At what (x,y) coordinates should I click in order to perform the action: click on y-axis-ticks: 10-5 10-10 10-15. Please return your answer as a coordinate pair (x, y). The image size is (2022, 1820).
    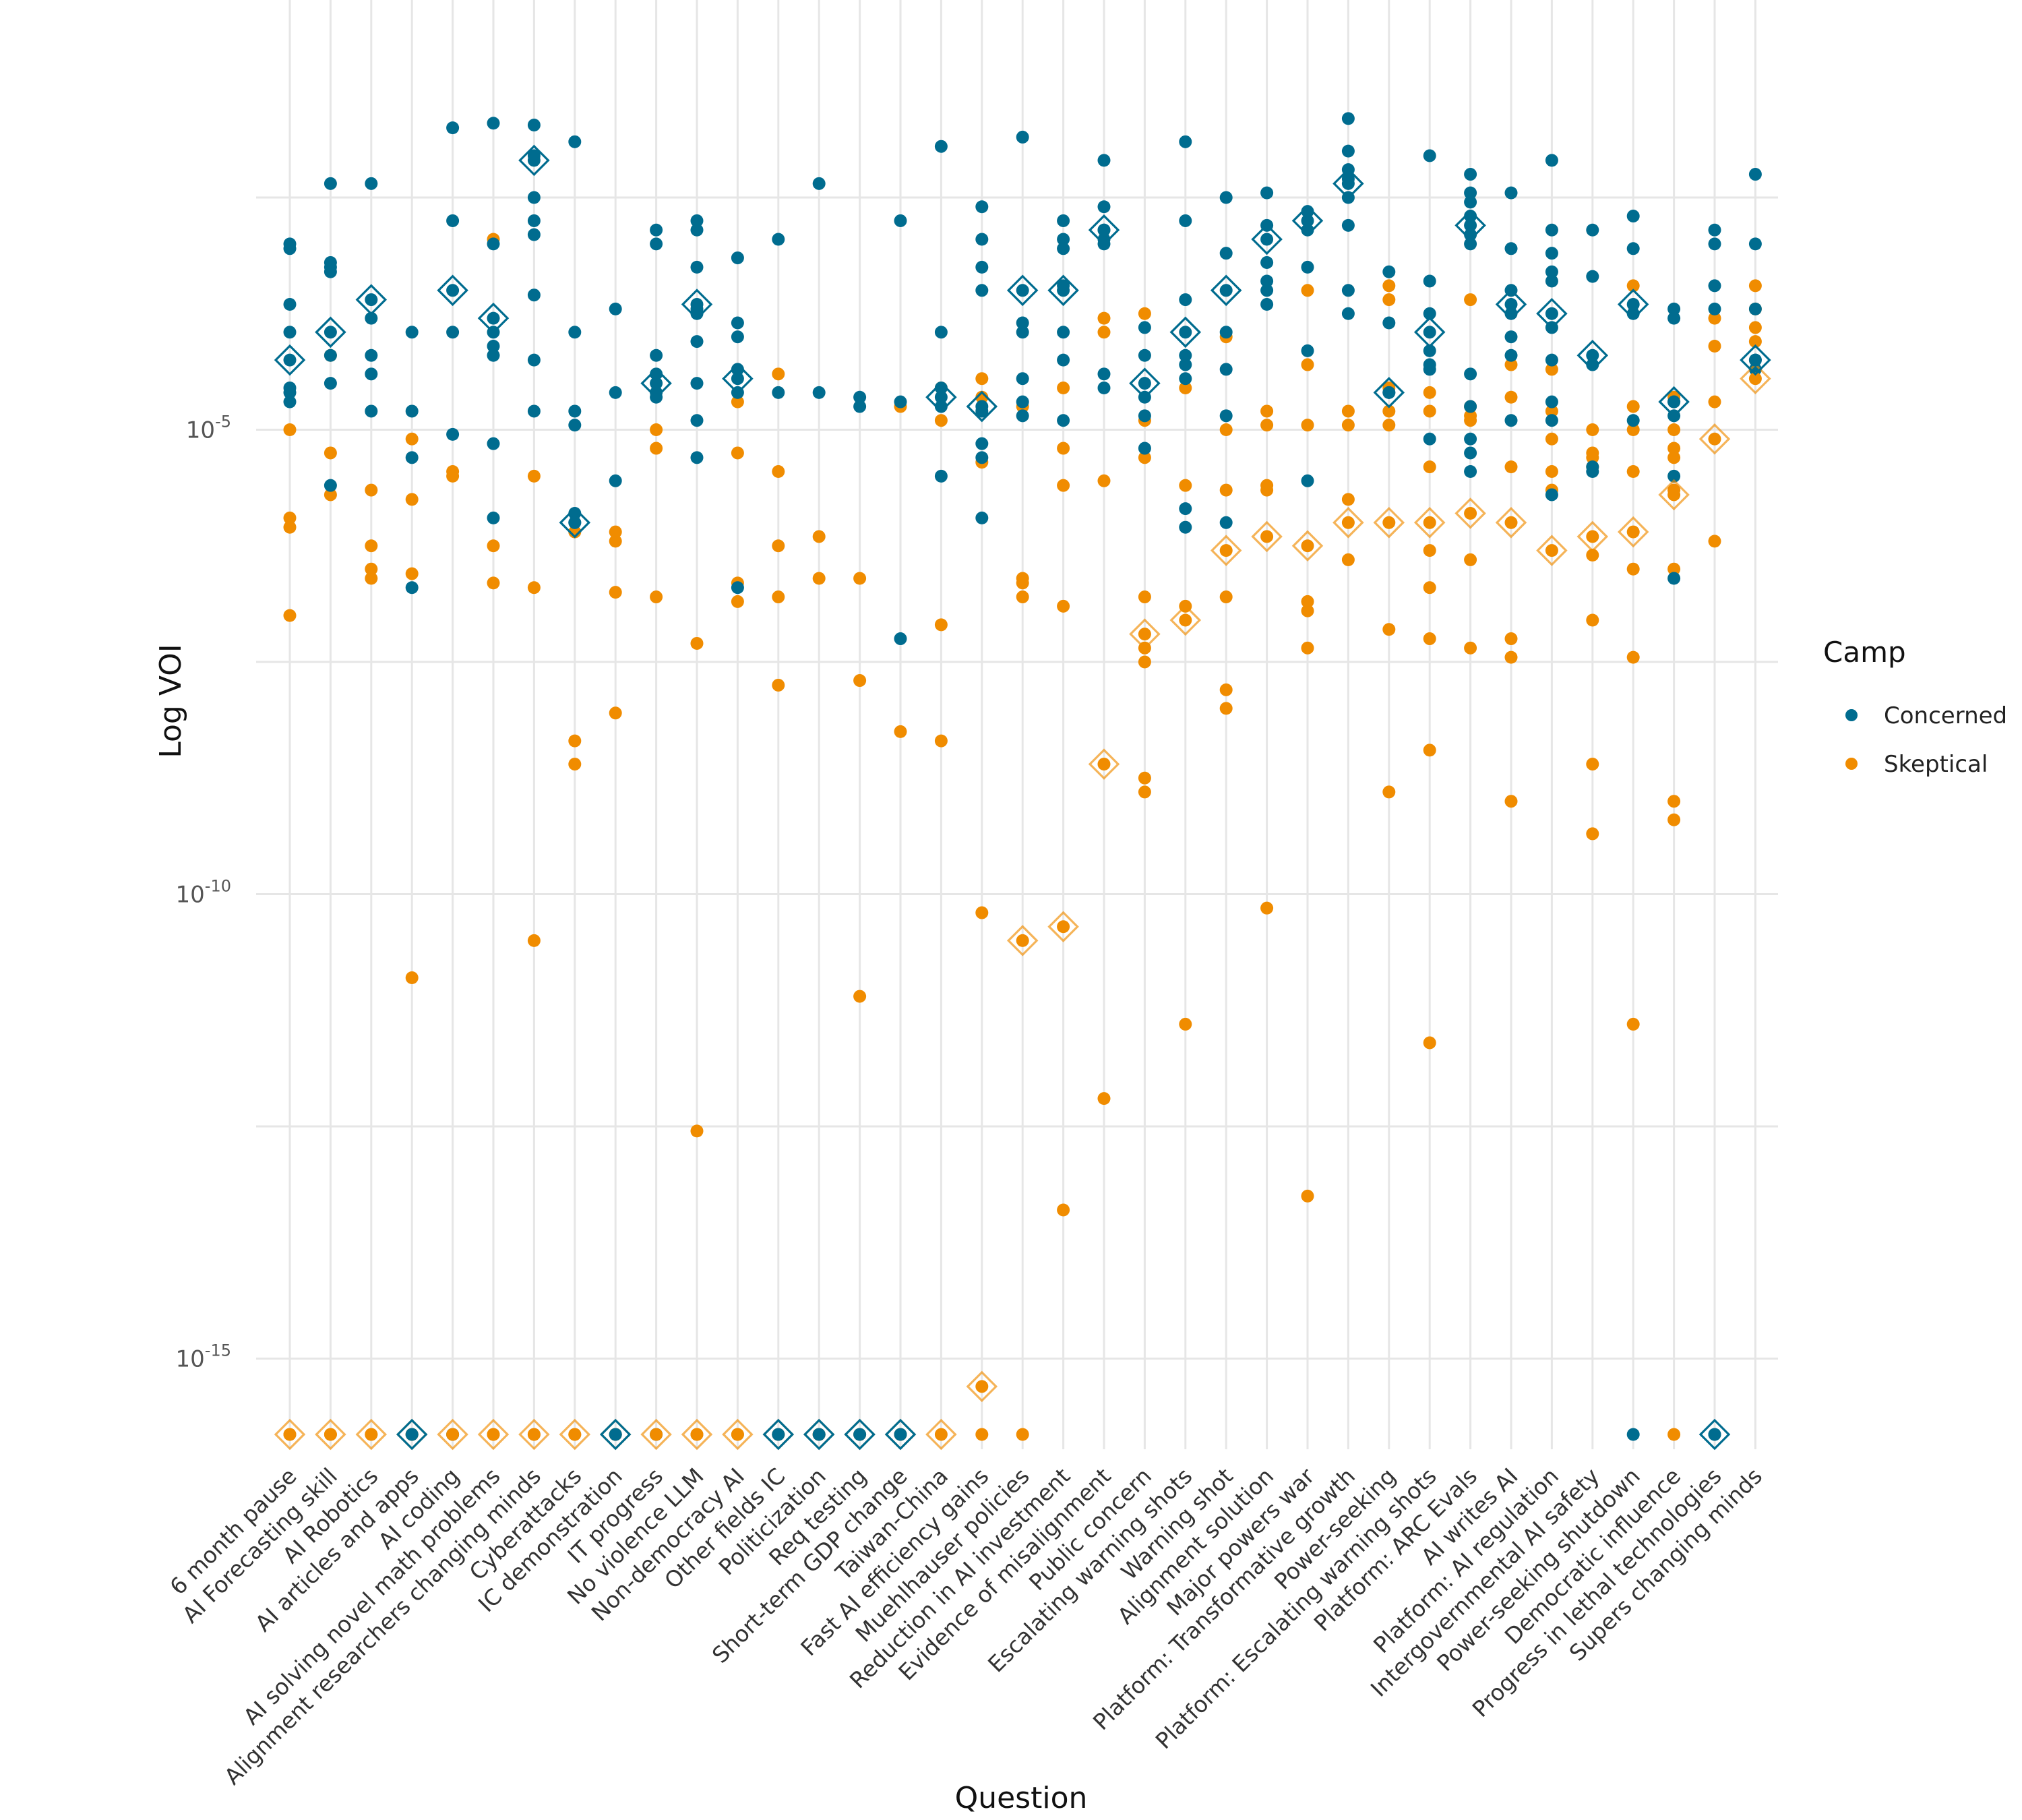
    Looking at the image, I should click on (203, 893).